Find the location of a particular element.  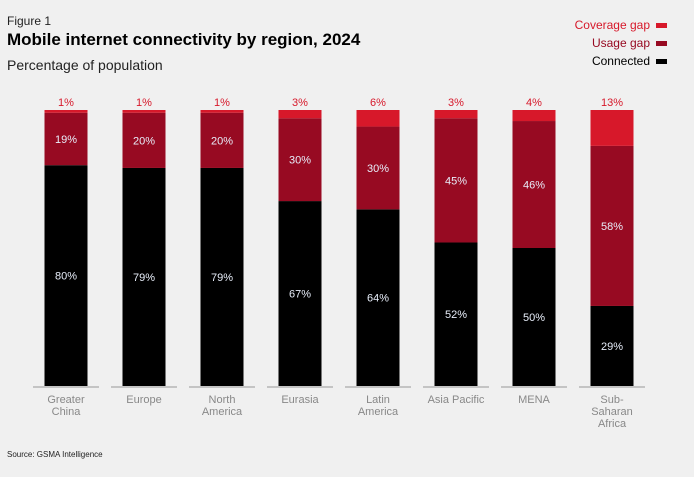

data-label-connected: 50% is located at coordinates (534, 318).